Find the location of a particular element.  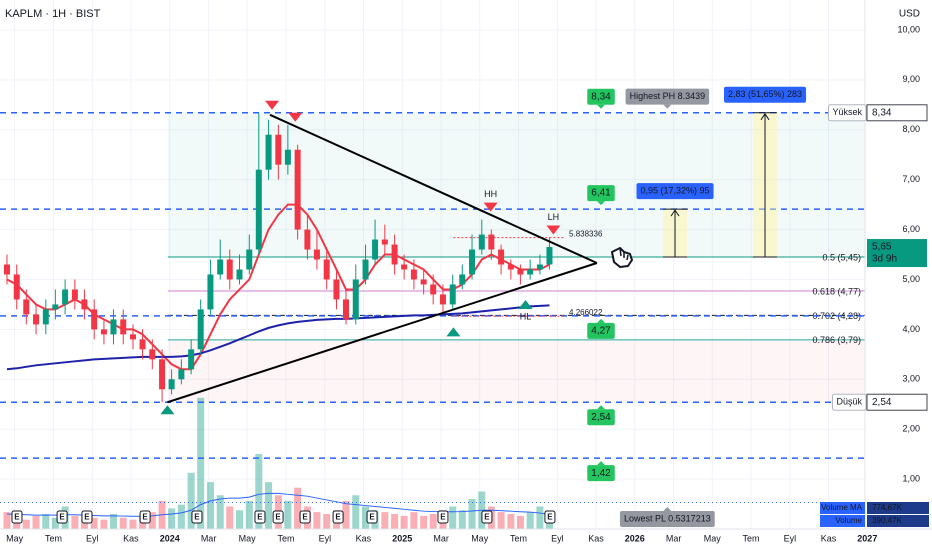

moving-average is located at coordinates (278, 337).